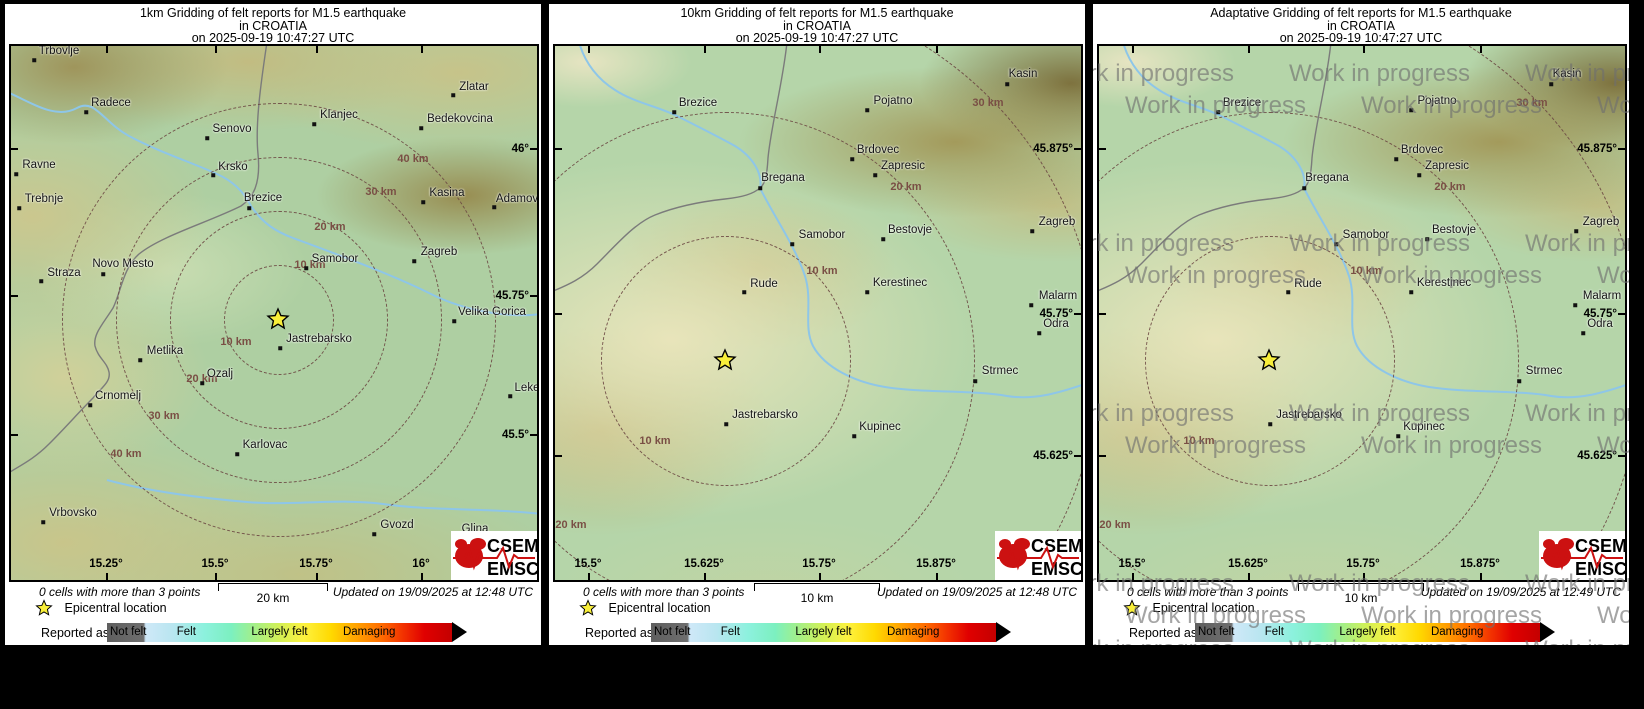 The height and width of the screenshot is (709, 1644). Describe the element at coordinates (115, 608) in the screenshot. I see `epicenter-legend-label: Epicentral location` at that location.